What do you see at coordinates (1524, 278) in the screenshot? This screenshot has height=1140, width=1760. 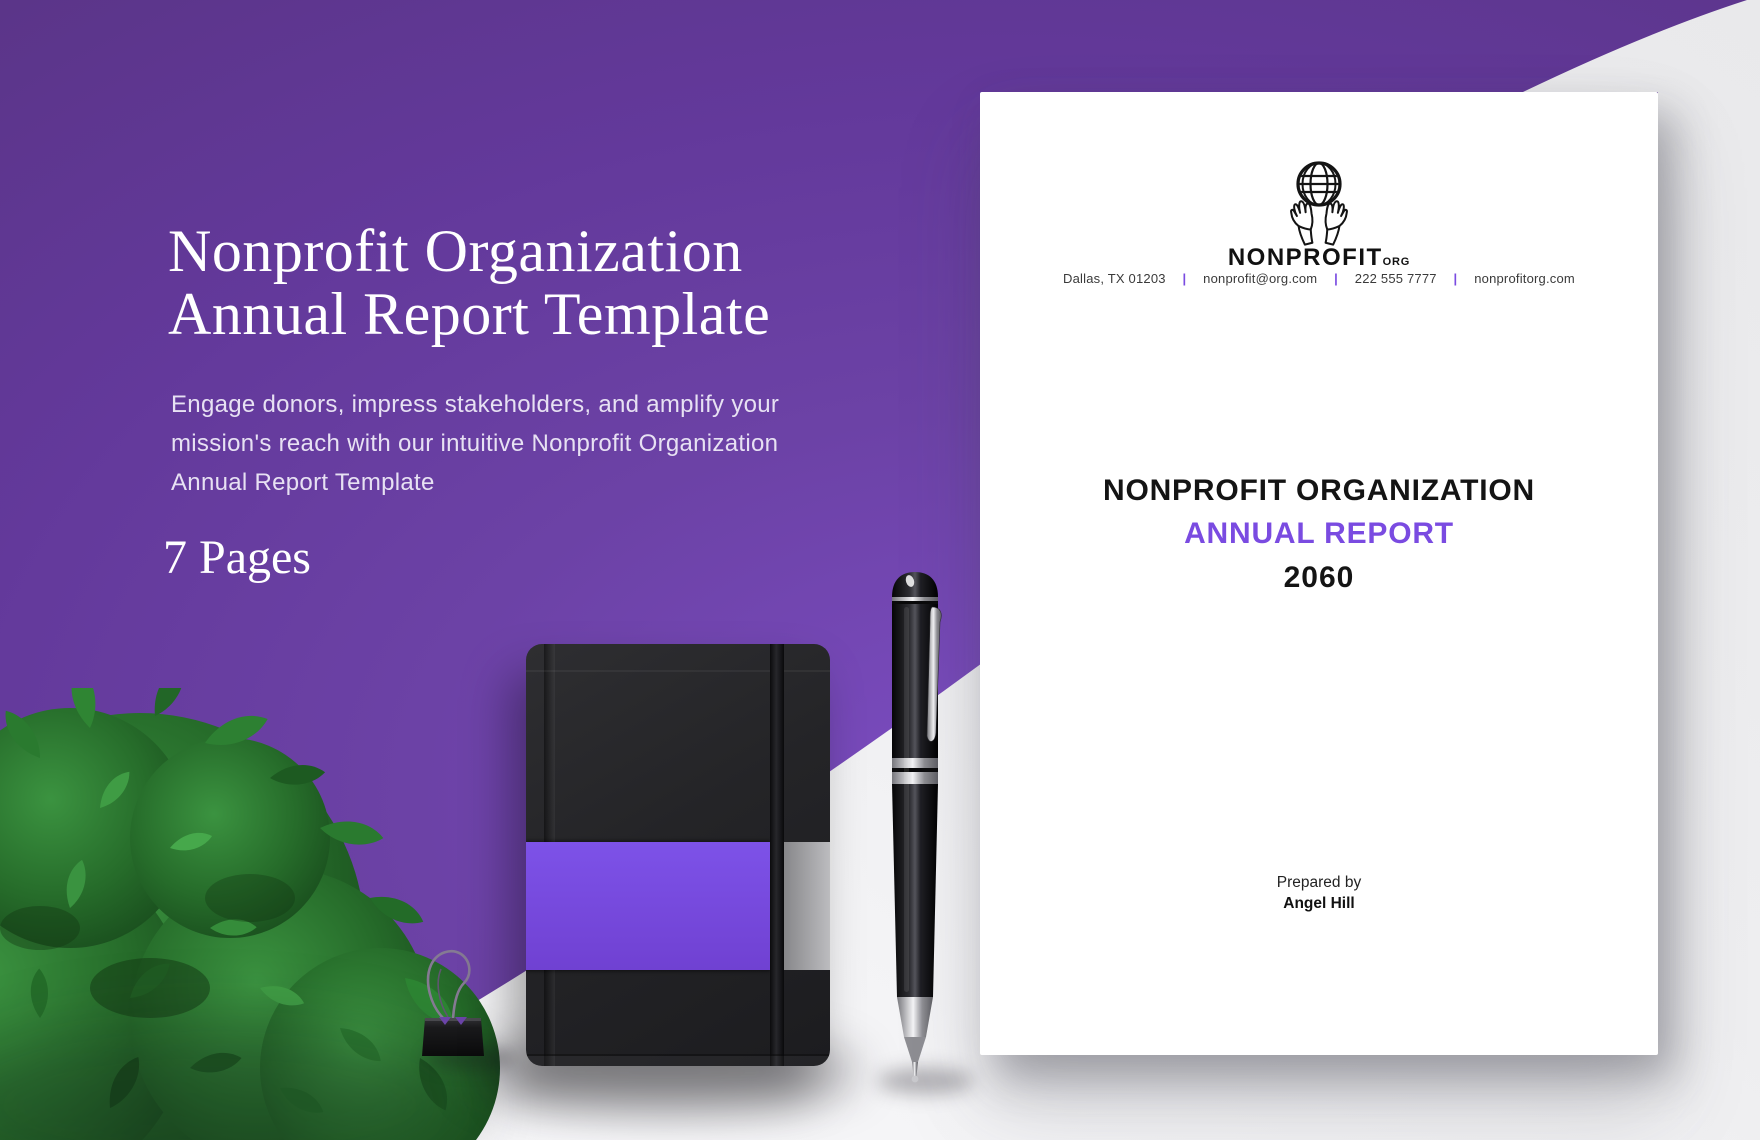 I see `contact-website: nonprofitorg.com` at bounding box center [1524, 278].